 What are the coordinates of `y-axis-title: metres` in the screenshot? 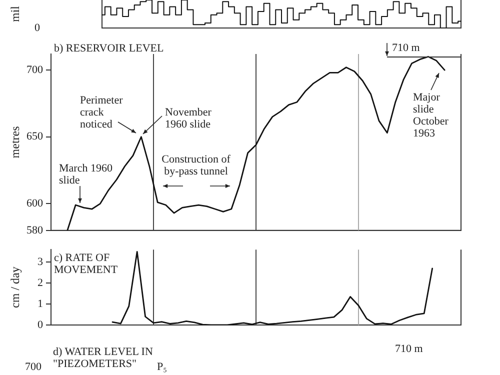 It's located at (15, 142).